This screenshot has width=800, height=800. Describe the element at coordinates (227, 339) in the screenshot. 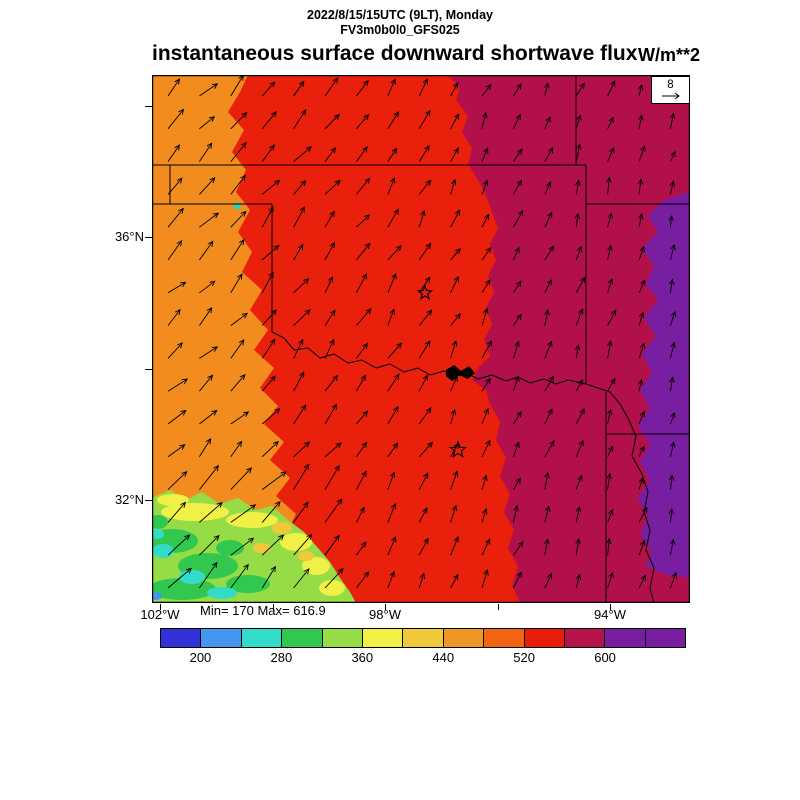

I see `region-orange-west` at that location.